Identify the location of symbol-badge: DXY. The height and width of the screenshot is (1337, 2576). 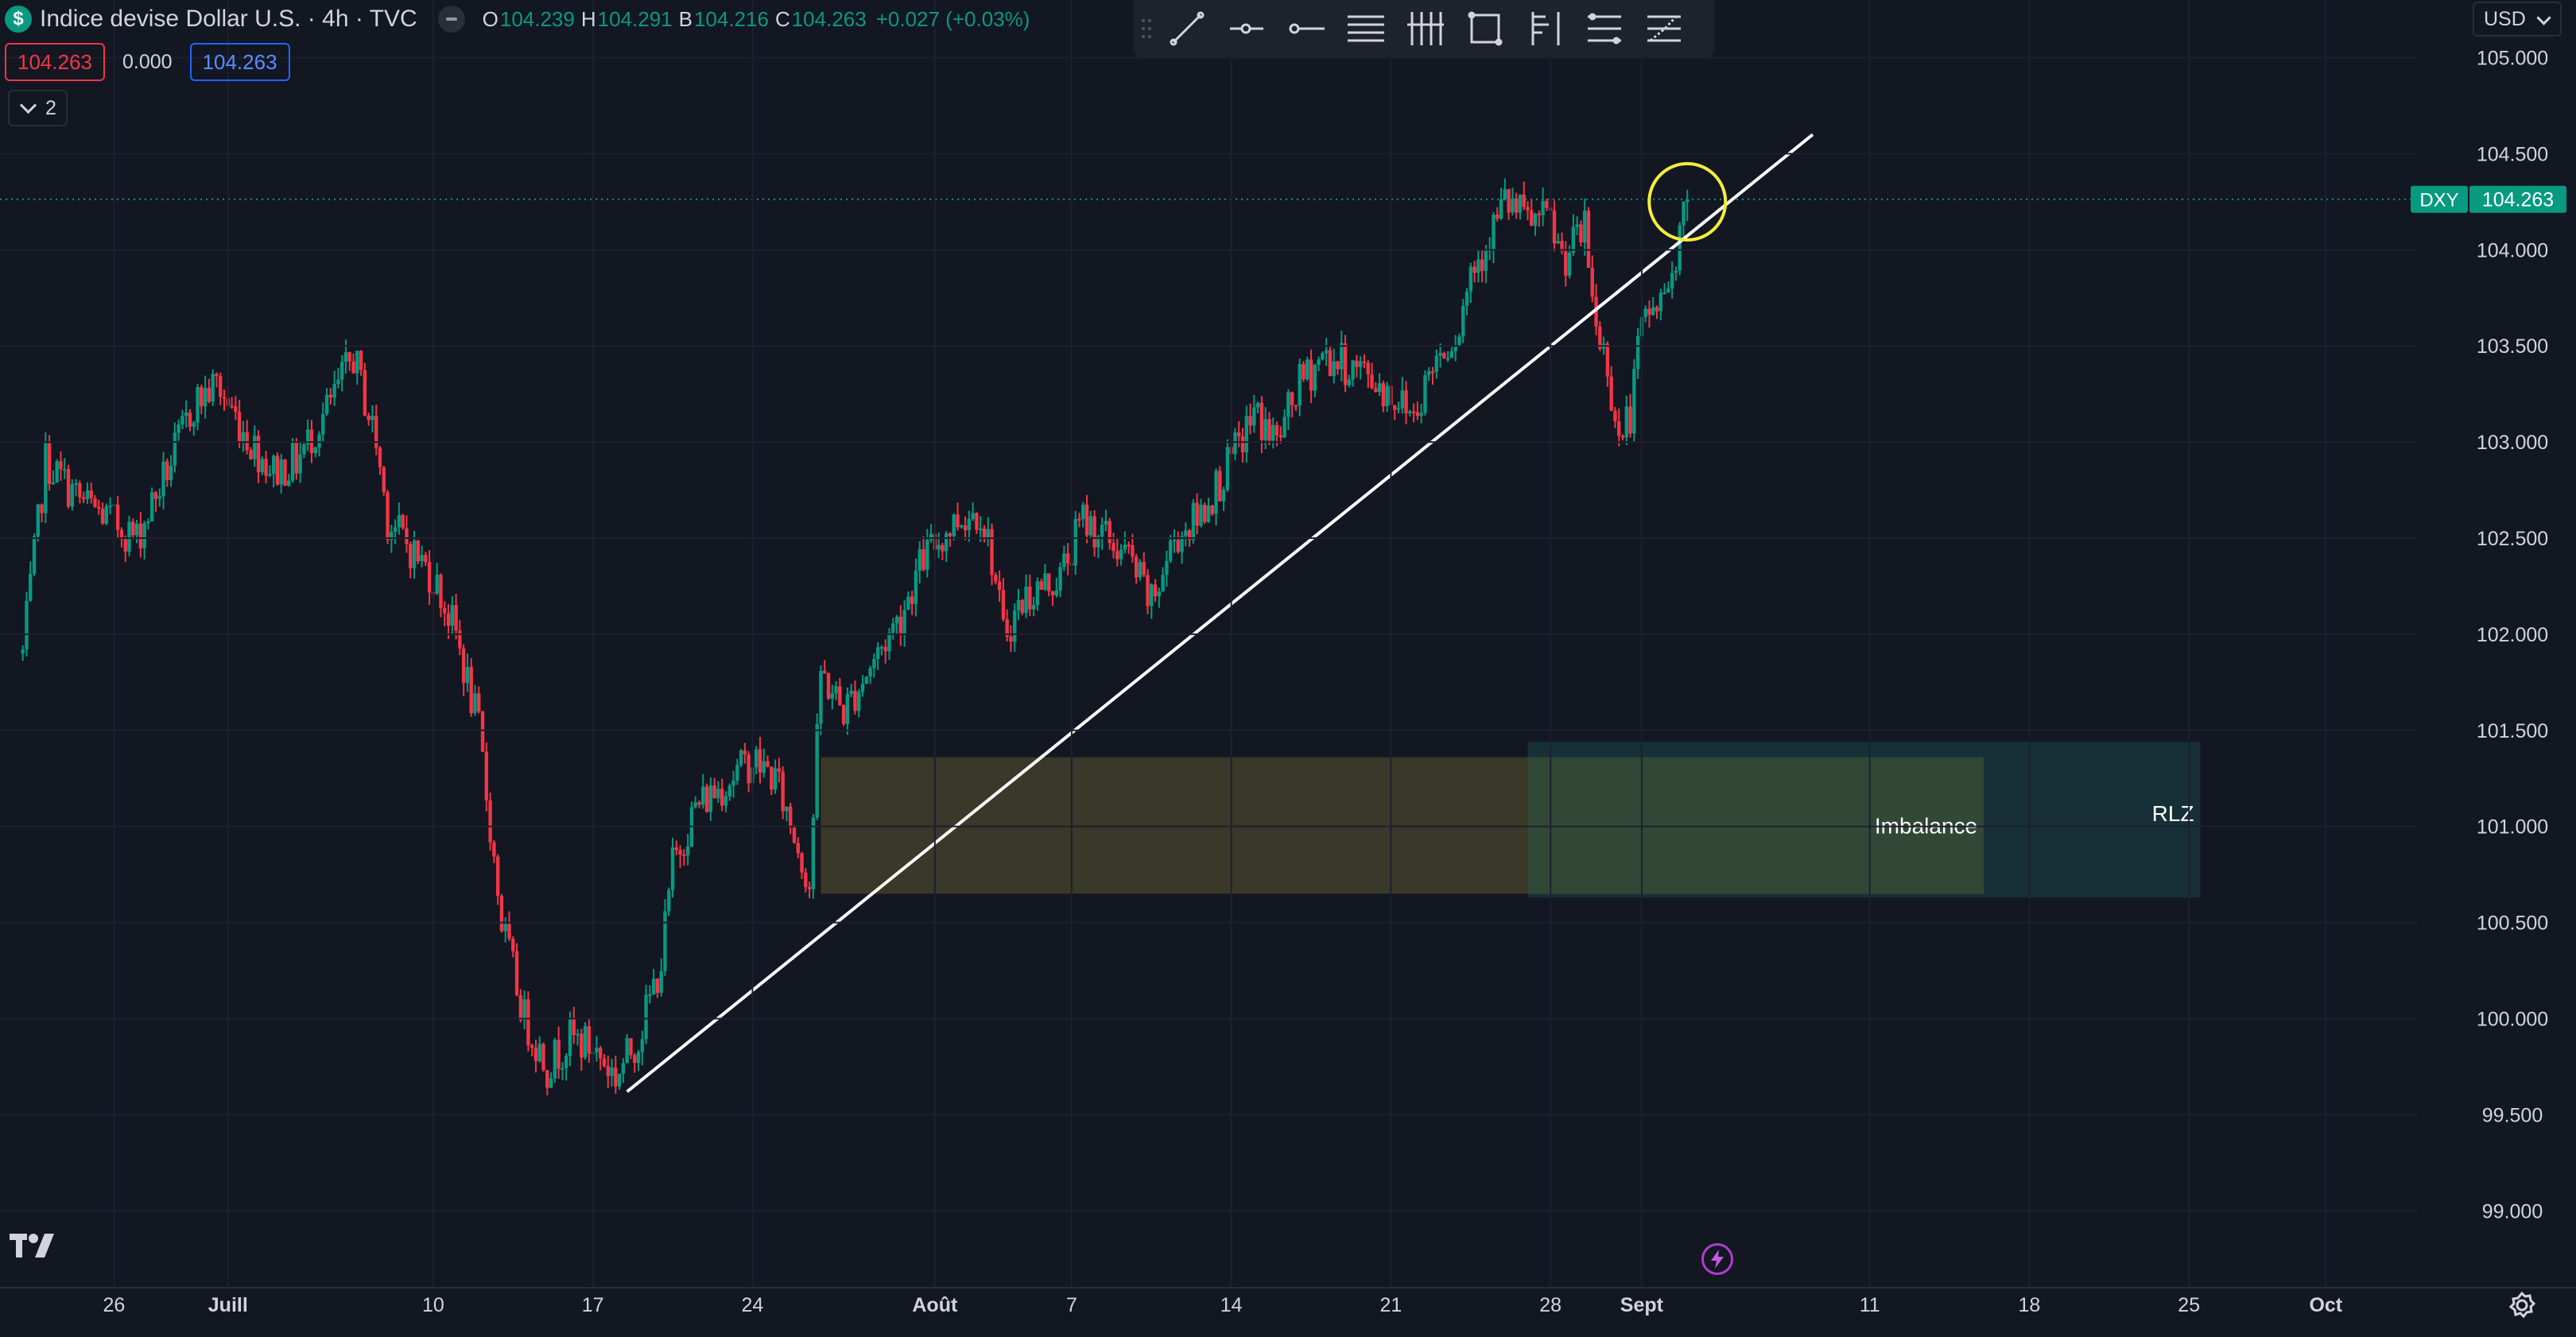
(2438, 200).